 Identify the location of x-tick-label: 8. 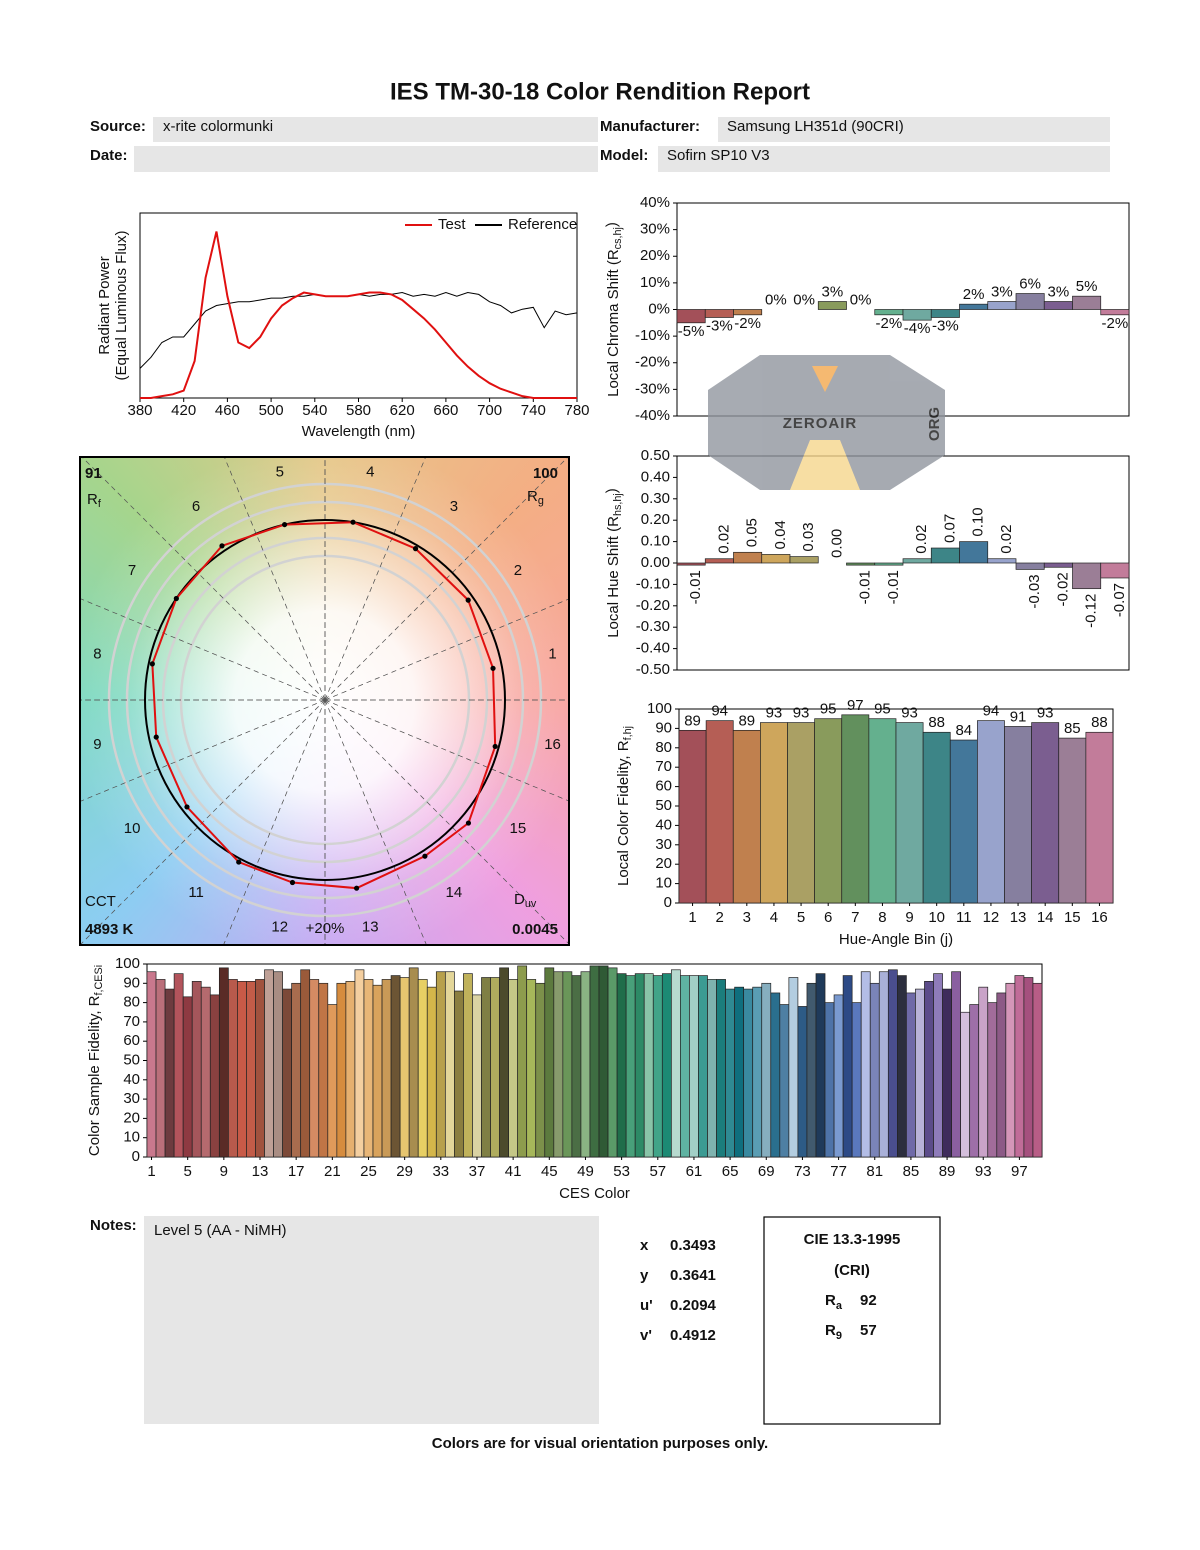
(882, 917).